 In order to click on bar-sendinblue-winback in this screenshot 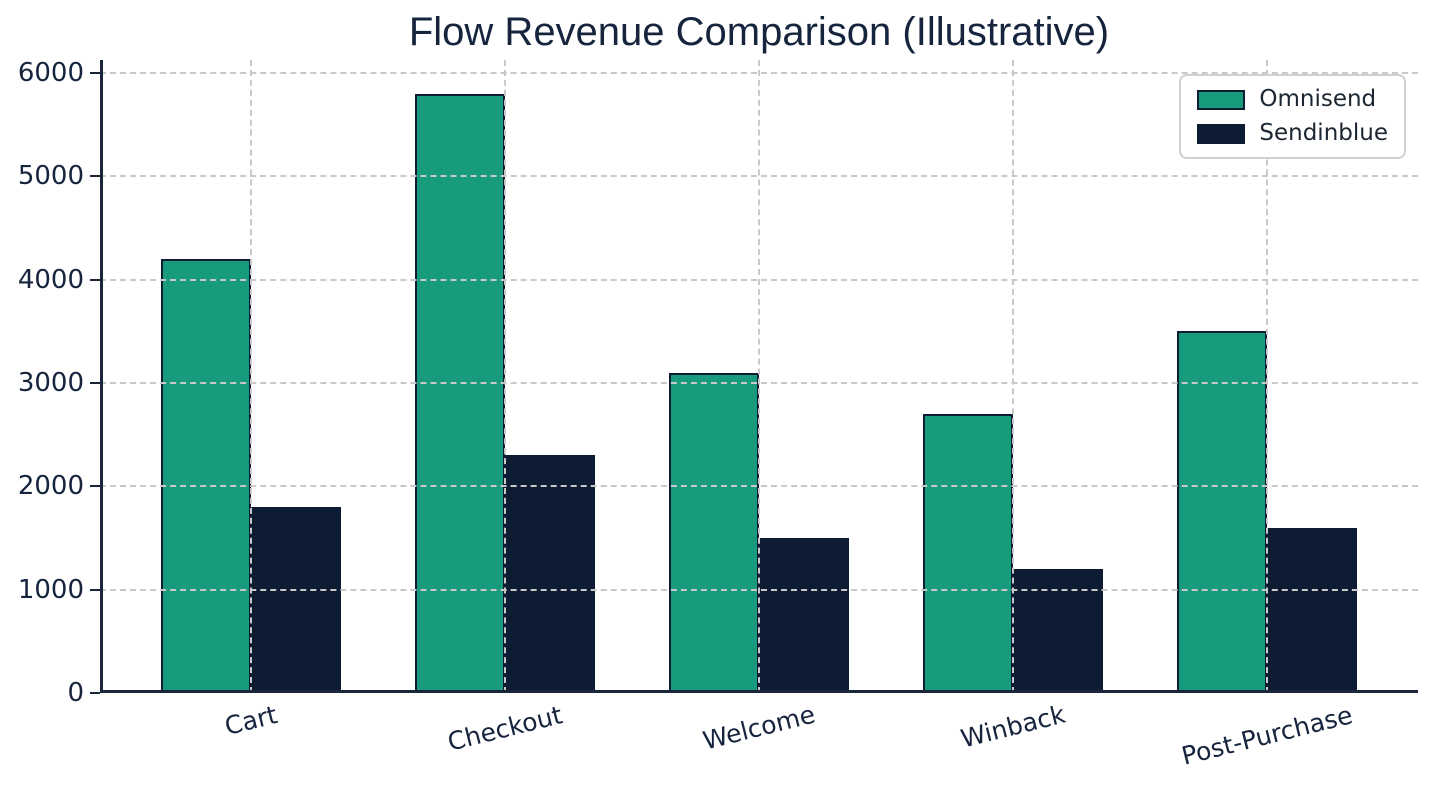, I will do `click(1058, 631)`.